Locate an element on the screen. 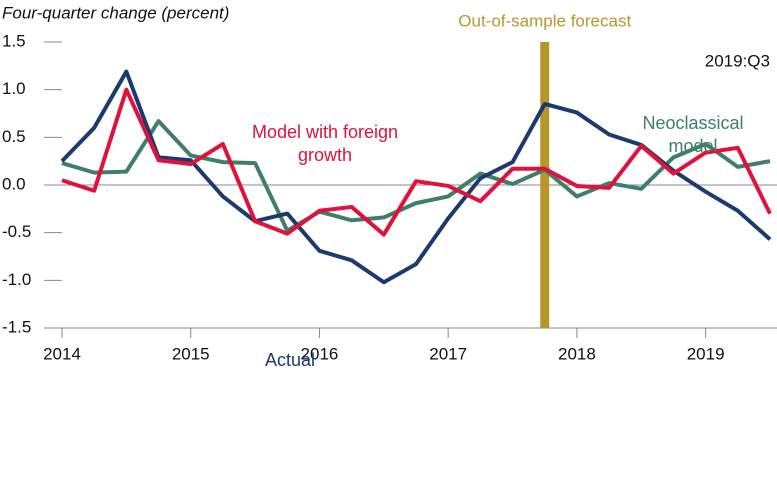  y-tick-label: 1.0 is located at coordinates (14, 88).